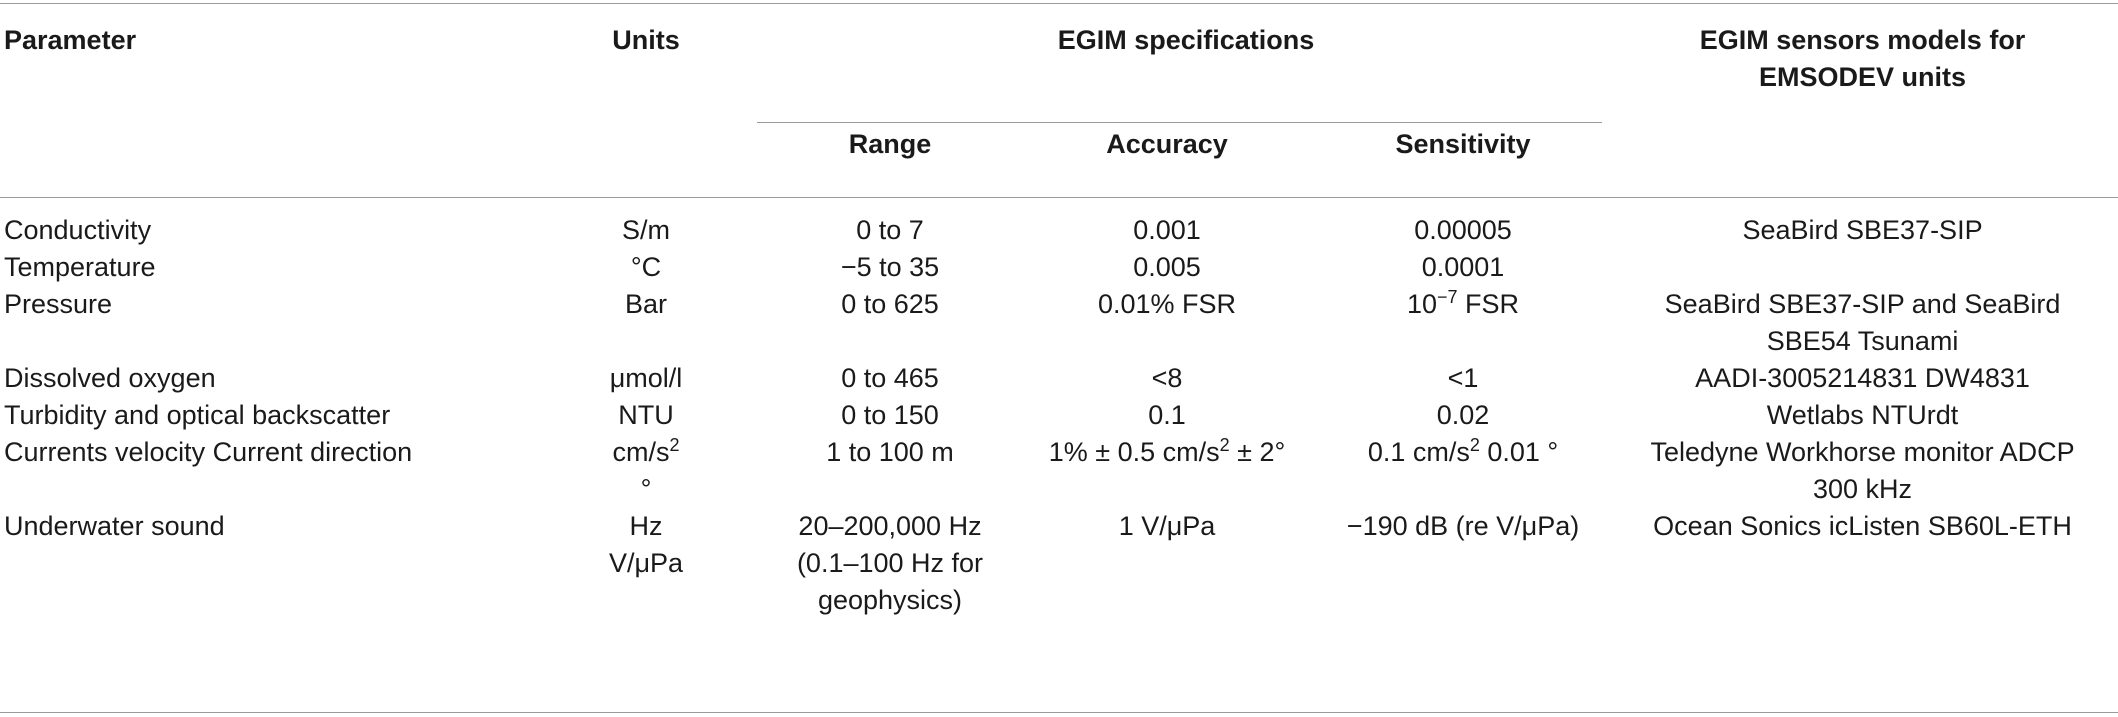 Image resolution: width=2118 pixels, height=717 pixels. Describe the element at coordinates (890, 471) in the screenshot. I see `cell-range: 1 to 100 m` at that location.